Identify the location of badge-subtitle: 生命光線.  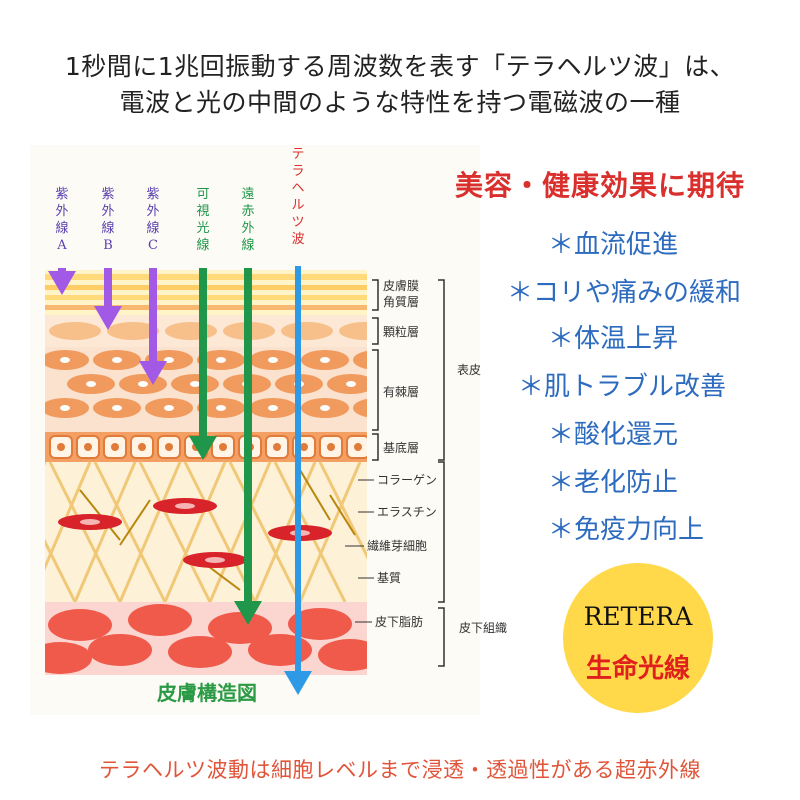
(637, 669).